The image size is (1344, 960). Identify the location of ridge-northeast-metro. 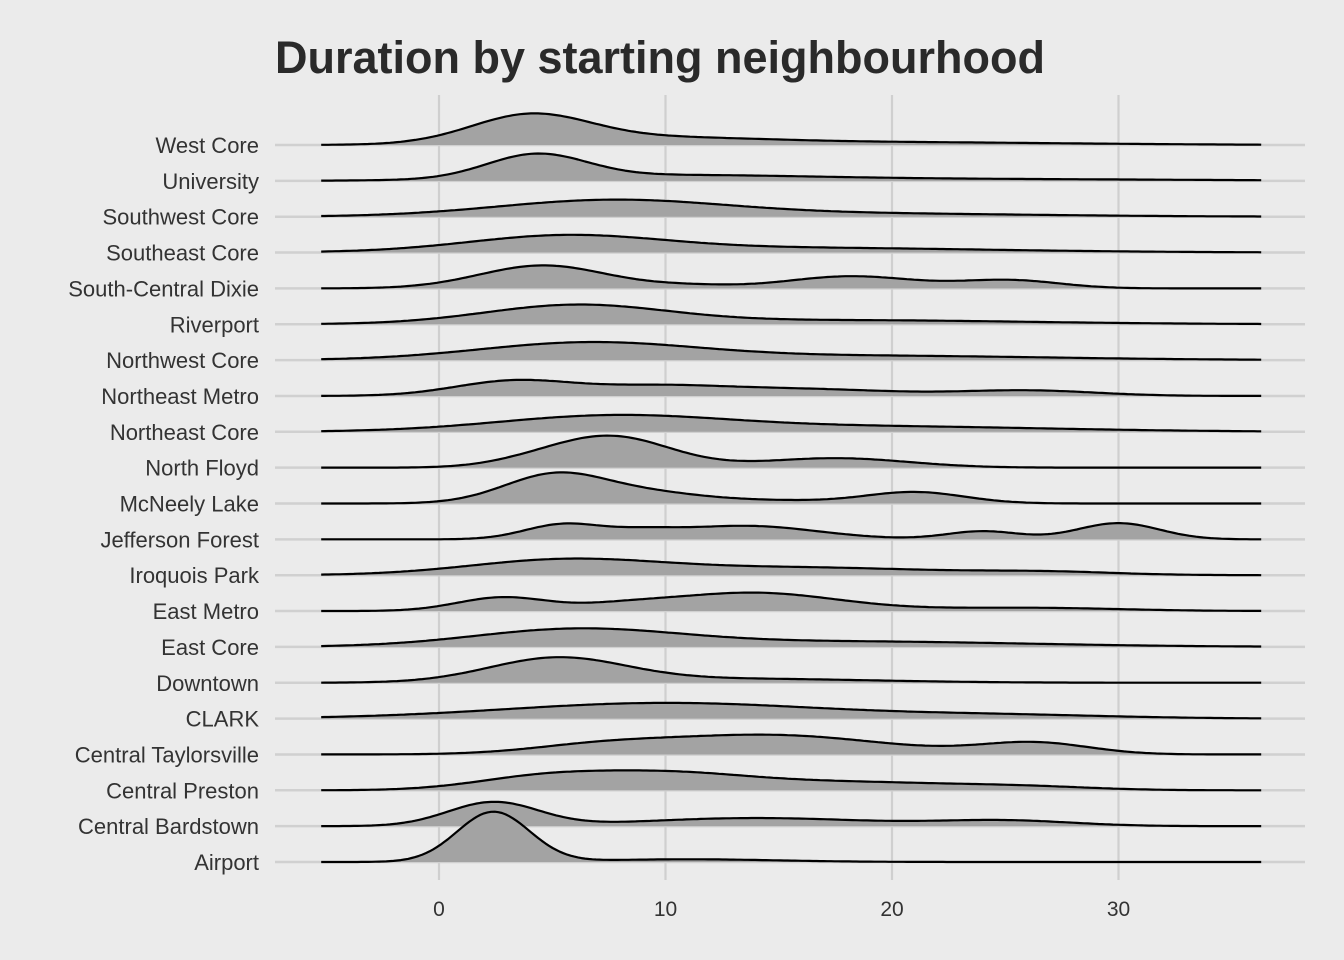
(791, 387).